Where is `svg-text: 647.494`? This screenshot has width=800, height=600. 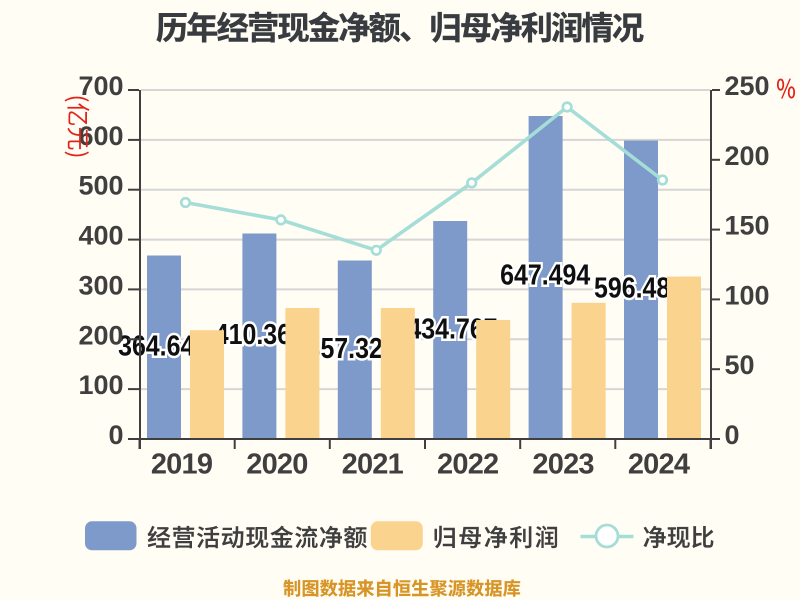 svg-text: 647.494 is located at coordinates (545, 275).